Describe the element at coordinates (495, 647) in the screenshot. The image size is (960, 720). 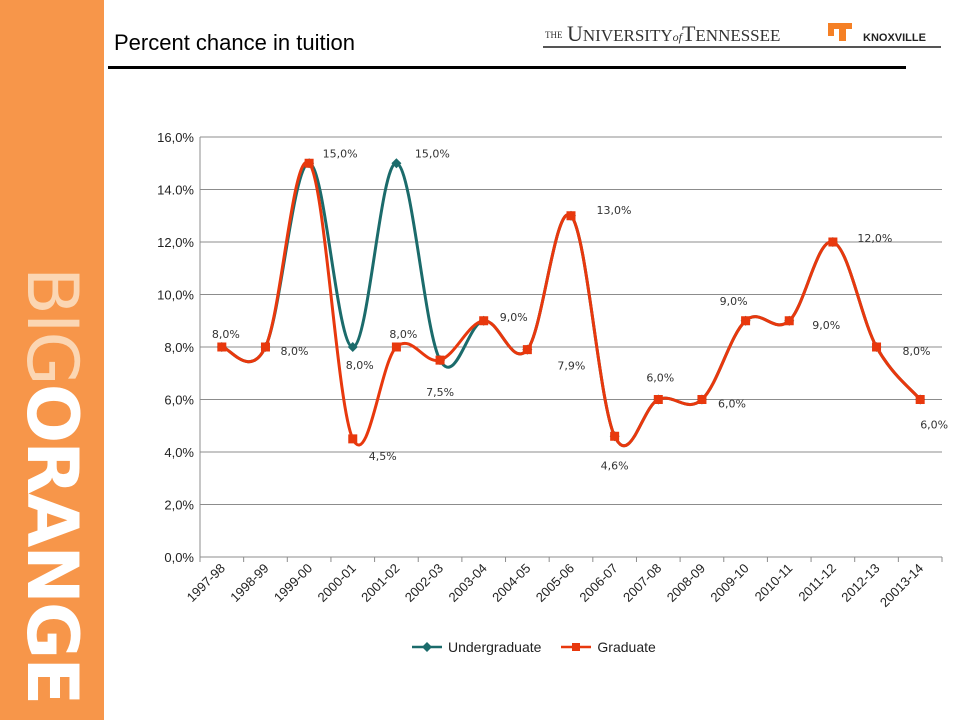
I see `legend-label-undergraduate: Undergraduate` at that location.